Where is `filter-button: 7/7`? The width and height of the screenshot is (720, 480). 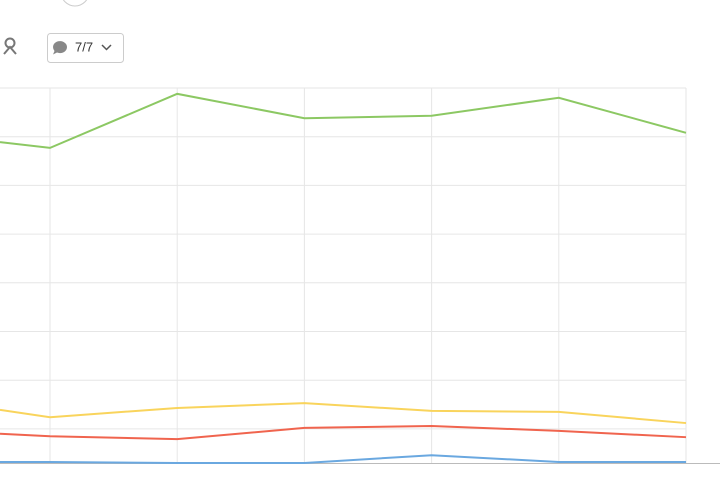
filter-button: 7/7 is located at coordinates (85, 48).